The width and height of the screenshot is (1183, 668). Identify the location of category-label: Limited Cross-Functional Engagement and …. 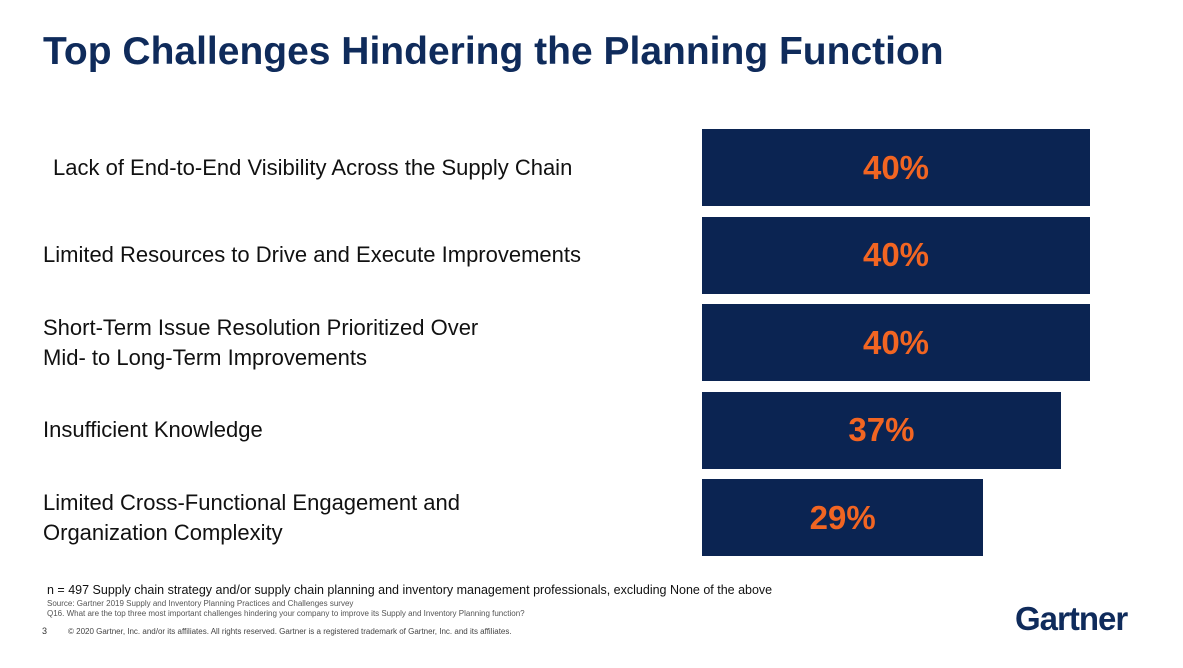
(252, 517).